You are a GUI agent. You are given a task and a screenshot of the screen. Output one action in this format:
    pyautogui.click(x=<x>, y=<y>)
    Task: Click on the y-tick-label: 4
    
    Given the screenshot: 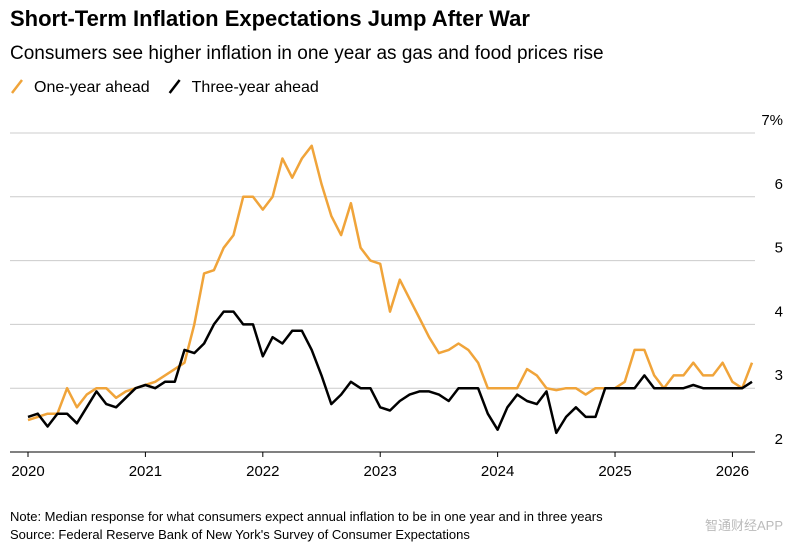 What is the action you would take?
    pyautogui.click(x=779, y=311)
    